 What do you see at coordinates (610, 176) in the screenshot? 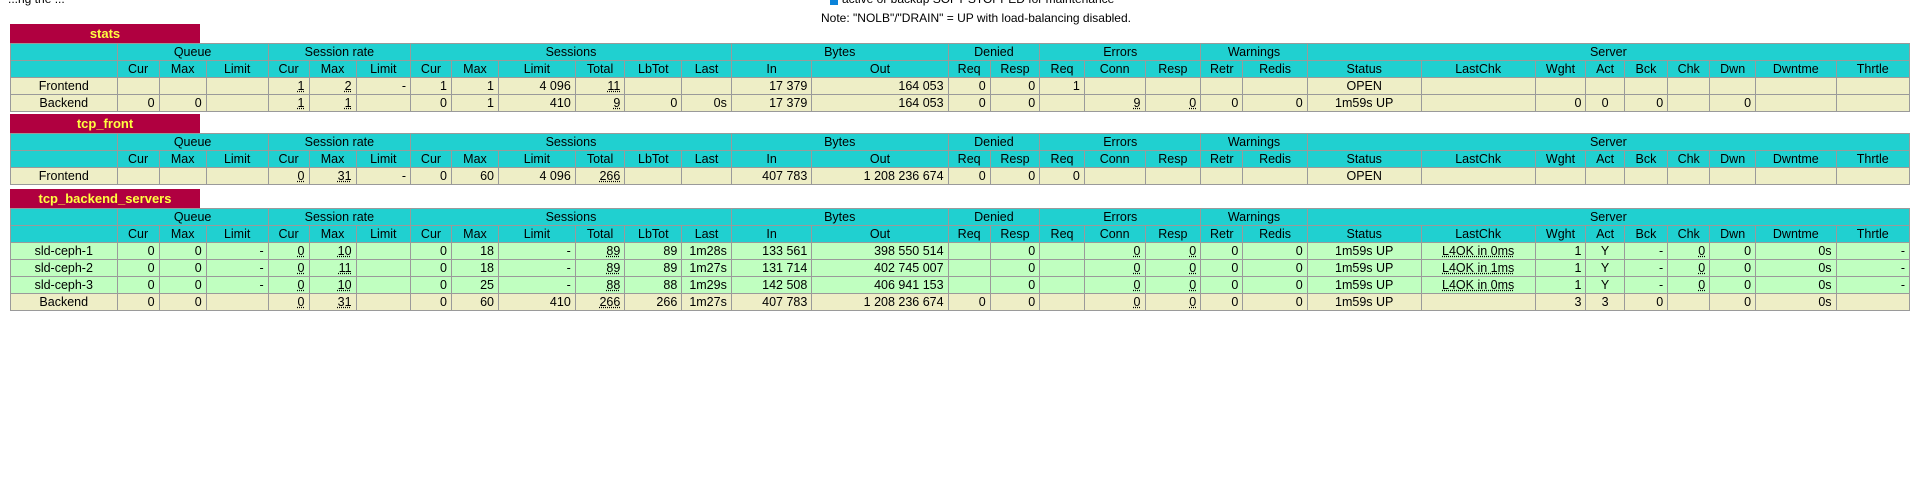
I see `cell-value: 266` at bounding box center [610, 176].